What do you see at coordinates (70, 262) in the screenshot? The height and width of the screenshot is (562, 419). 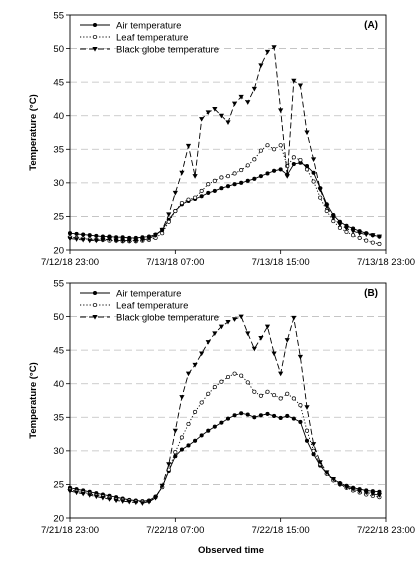 I see `x-tick-label: 7/12/18 23:00` at bounding box center [70, 262].